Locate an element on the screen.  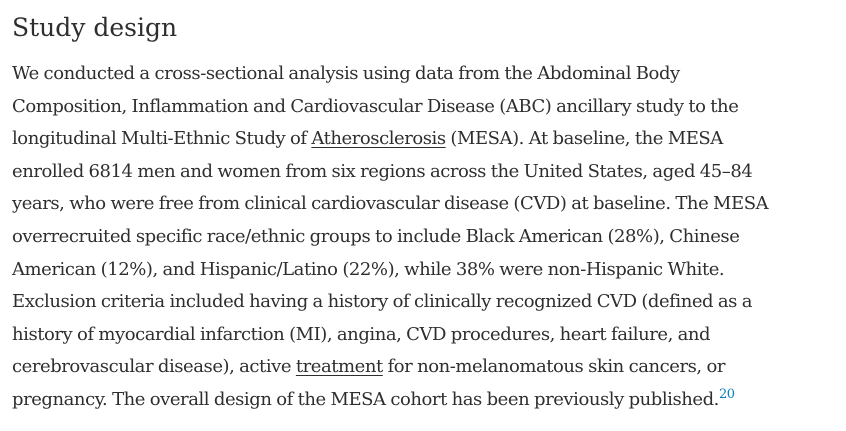
paragraph-text: (MESA). At baseline, the MESA is located at coordinates (584, 139).